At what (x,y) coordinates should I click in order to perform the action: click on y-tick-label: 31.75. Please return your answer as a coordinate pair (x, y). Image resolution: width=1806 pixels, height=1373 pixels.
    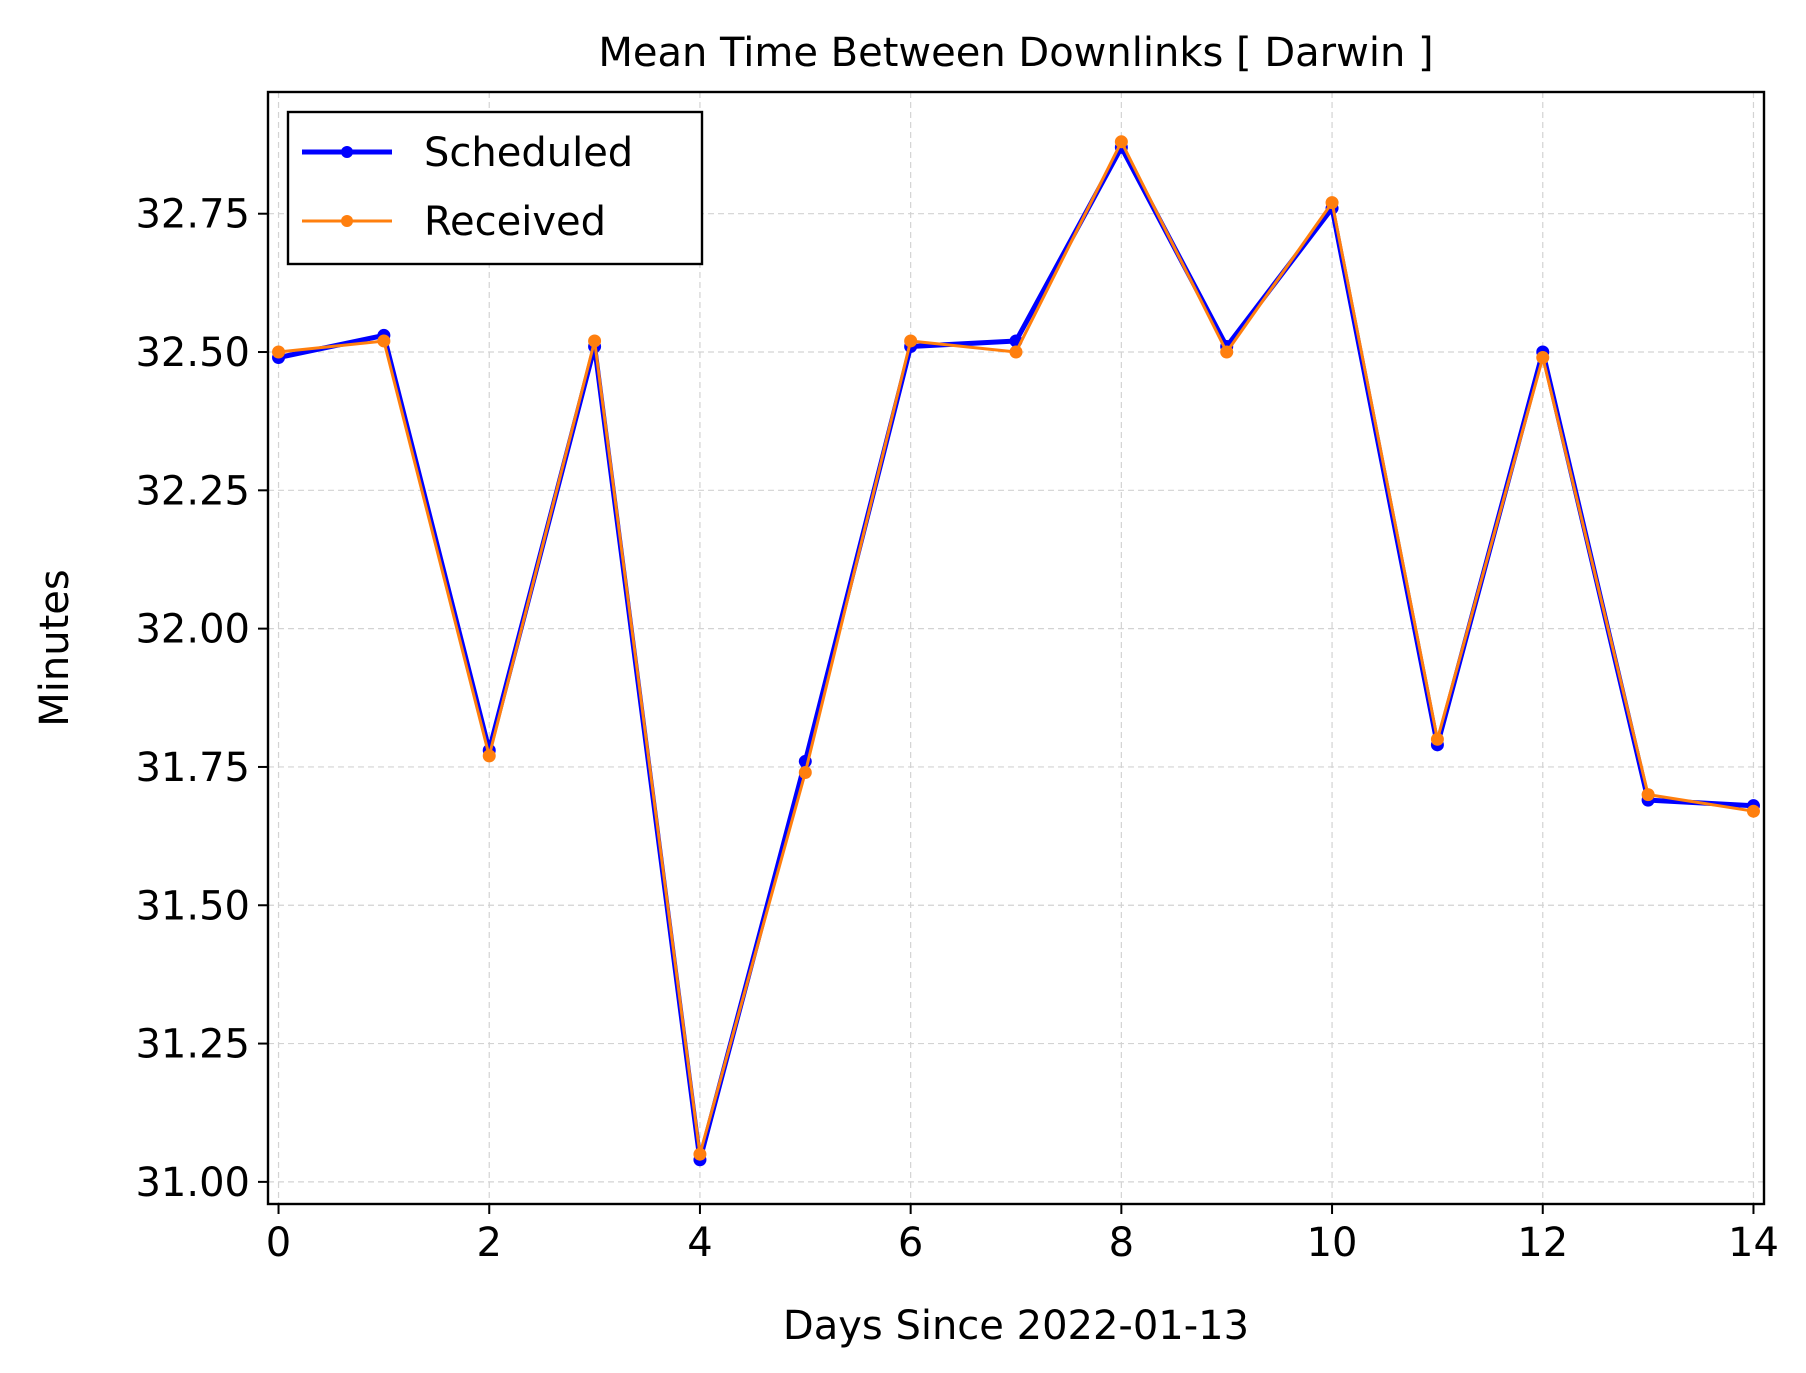
    Looking at the image, I should click on (192, 768).